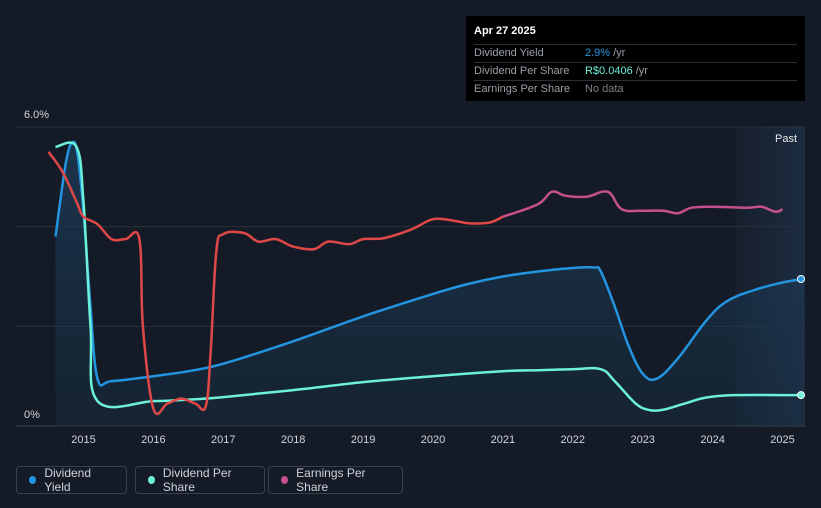  Describe the element at coordinates (223, 440) in the screenshot. I see `x-tick-label: 2017` at that location.